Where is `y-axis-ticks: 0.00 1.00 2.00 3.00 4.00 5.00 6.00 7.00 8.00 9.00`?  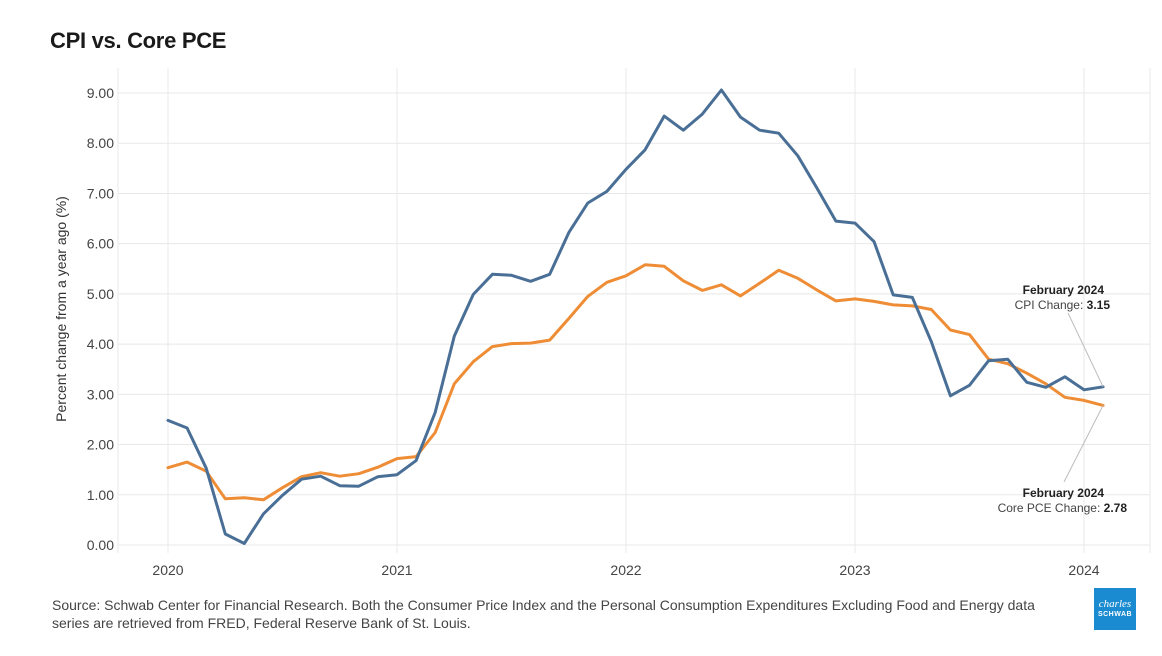 y-axis-ticks: 0.00 1.00 2.00 3.00 4.00 5.00 6.00 7.00 8.00 9.00 is located at coordinates (100, 319).